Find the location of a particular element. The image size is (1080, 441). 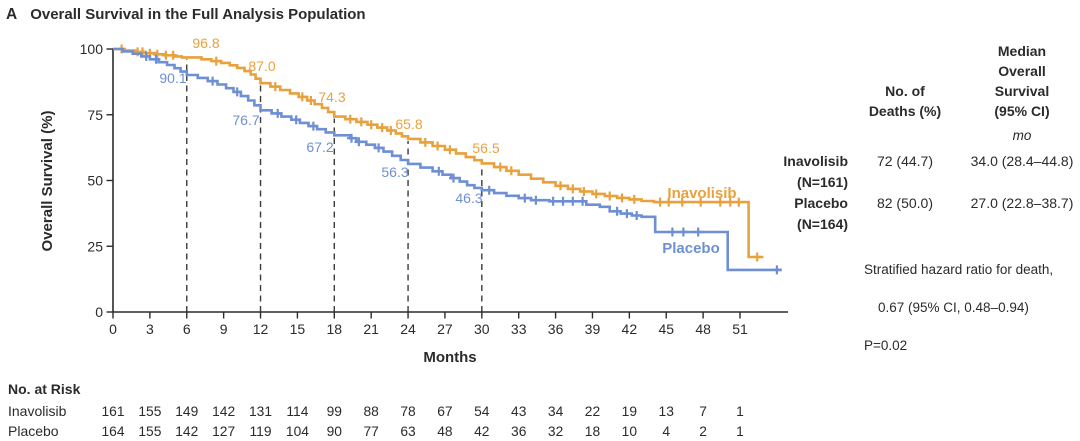

risk-value: 63 is located at coordinates (408, 431).